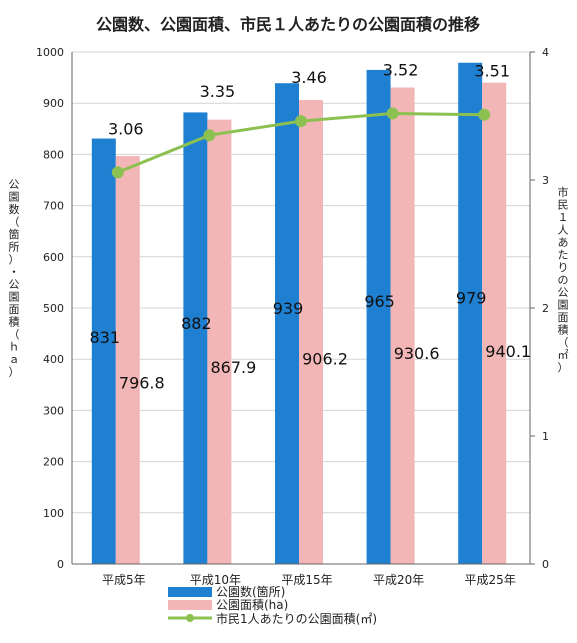 The image size is (577, 643). I want to click on y2-axis-label-char: り, so click(563, 267).